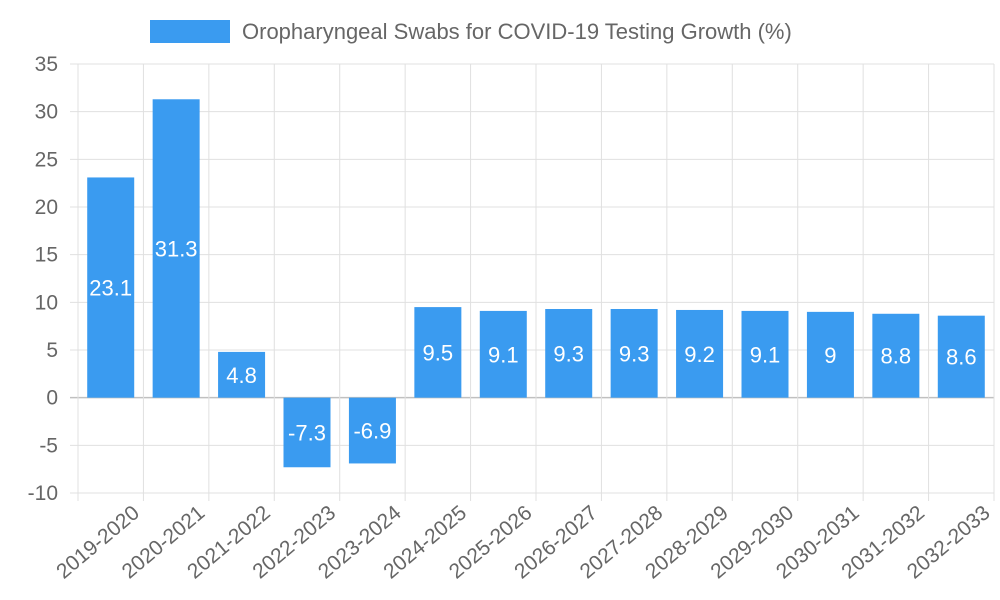 This screenshot has width=1000, height=600. What do you see at coordinates (190, 31) in the screenshot?
I see `legend-swatch` at bounding box center [190, 31].